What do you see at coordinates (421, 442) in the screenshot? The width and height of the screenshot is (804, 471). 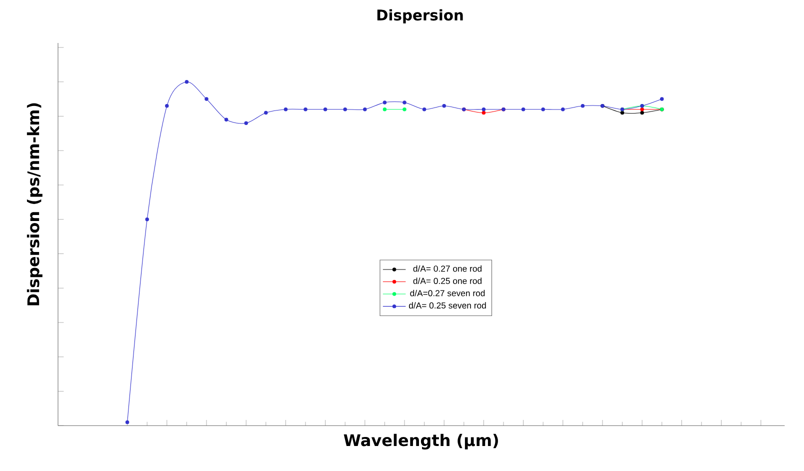 I see `x-axis-title: Wavelength (µm)` at bounding box center [421, 442].